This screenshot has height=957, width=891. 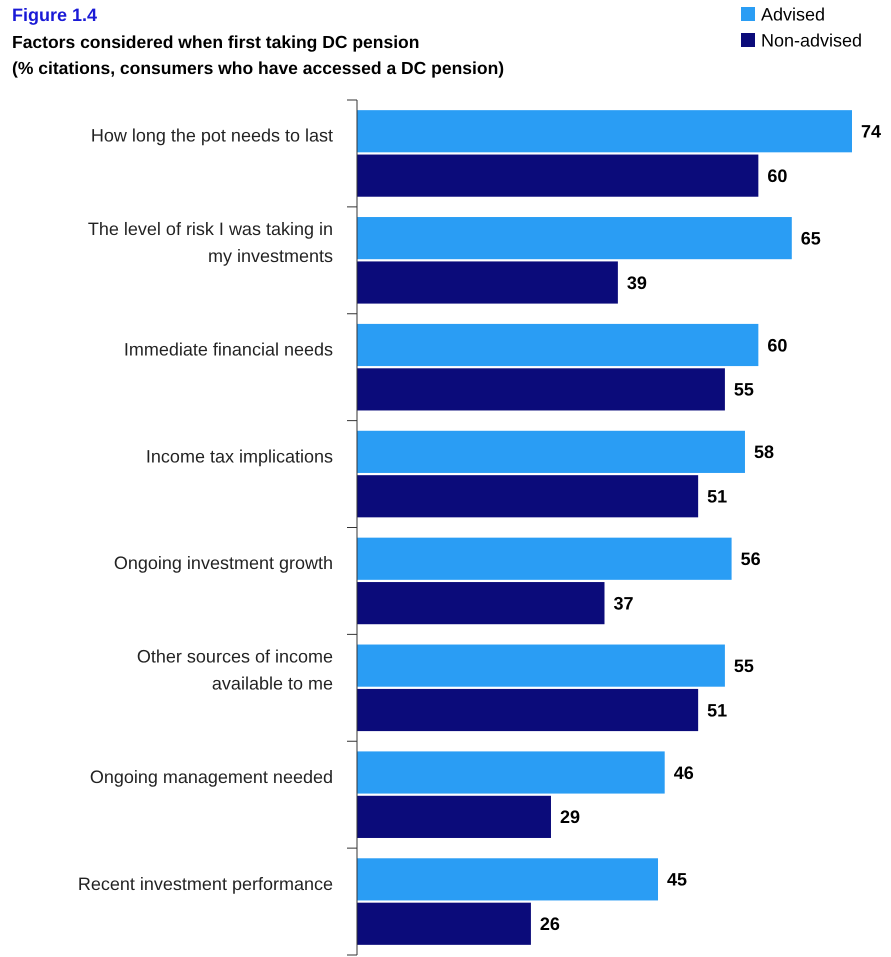 What do you see at coordinates (234, 670) in the screenshot?
I see `y-tick-label: Other sources of income available to me` at bounding box center [234, 670].